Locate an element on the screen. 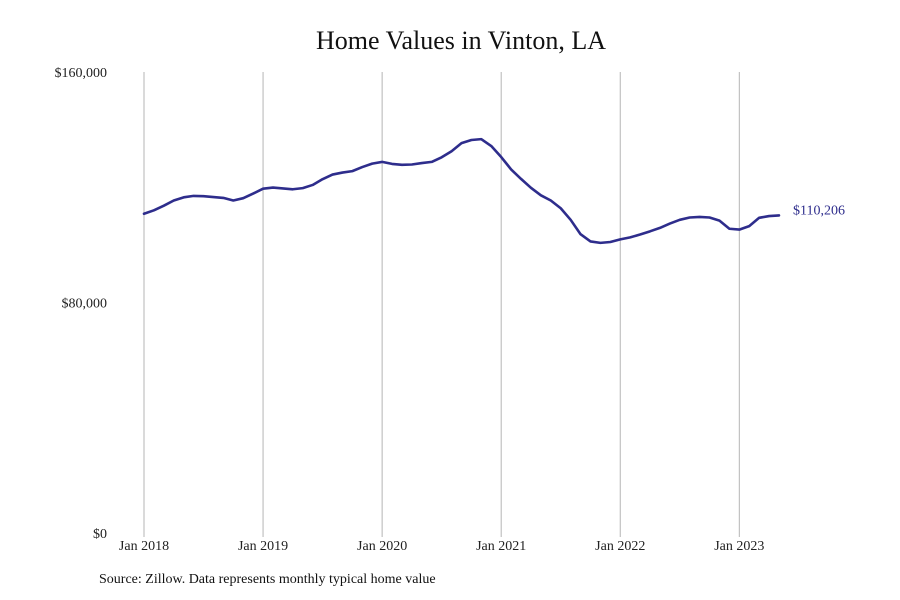 Image resolution: width=900 pixels, height=600 pixels. end-labels: $110,206 is located at coordinates (819, 210).